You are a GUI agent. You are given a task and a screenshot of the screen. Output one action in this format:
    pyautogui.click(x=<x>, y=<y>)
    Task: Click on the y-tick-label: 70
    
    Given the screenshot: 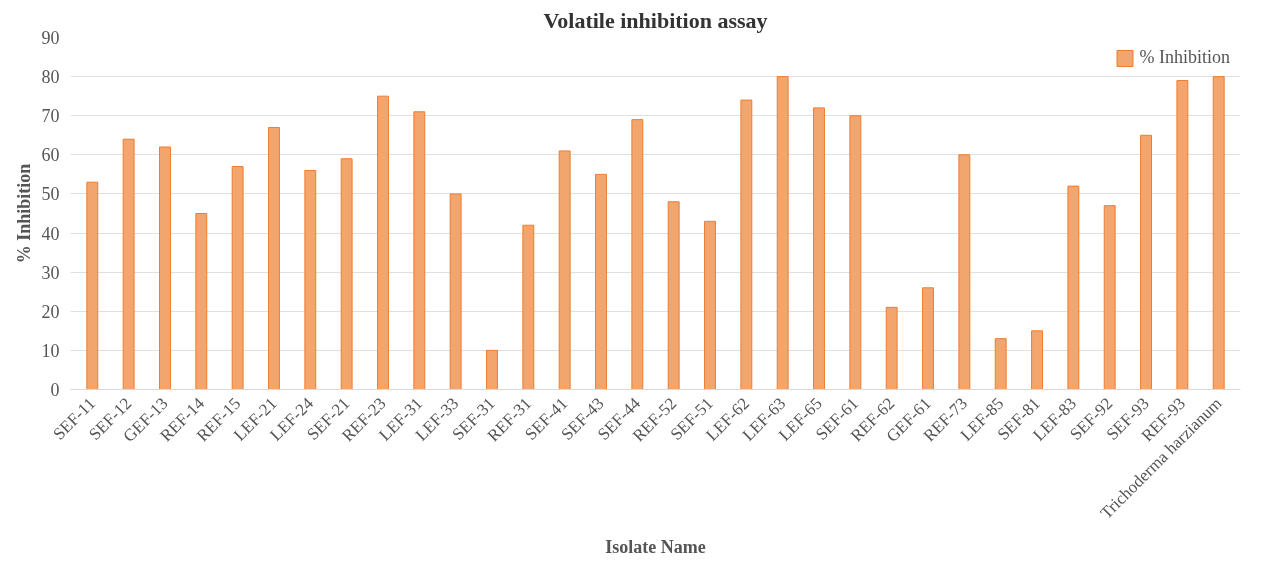 What is the action you would take?
    pyautogui.click(x=50, y=116)
    